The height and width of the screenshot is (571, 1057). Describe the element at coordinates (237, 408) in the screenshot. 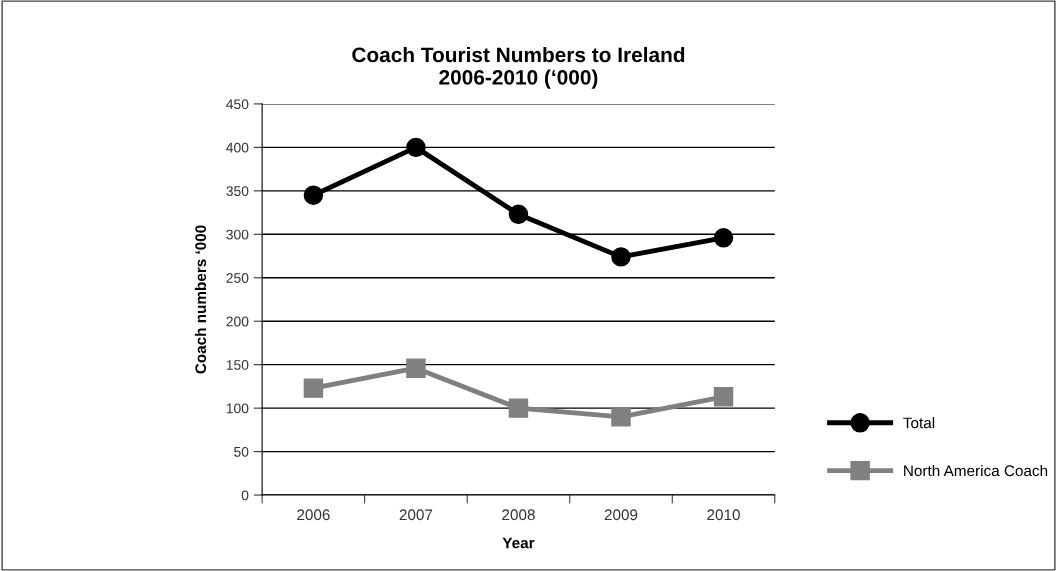

I see `y-tick-label: 100` at that location.